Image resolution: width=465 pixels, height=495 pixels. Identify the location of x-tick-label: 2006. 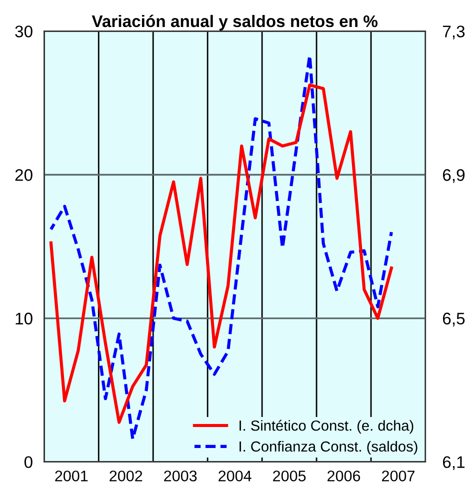
(344, 476).